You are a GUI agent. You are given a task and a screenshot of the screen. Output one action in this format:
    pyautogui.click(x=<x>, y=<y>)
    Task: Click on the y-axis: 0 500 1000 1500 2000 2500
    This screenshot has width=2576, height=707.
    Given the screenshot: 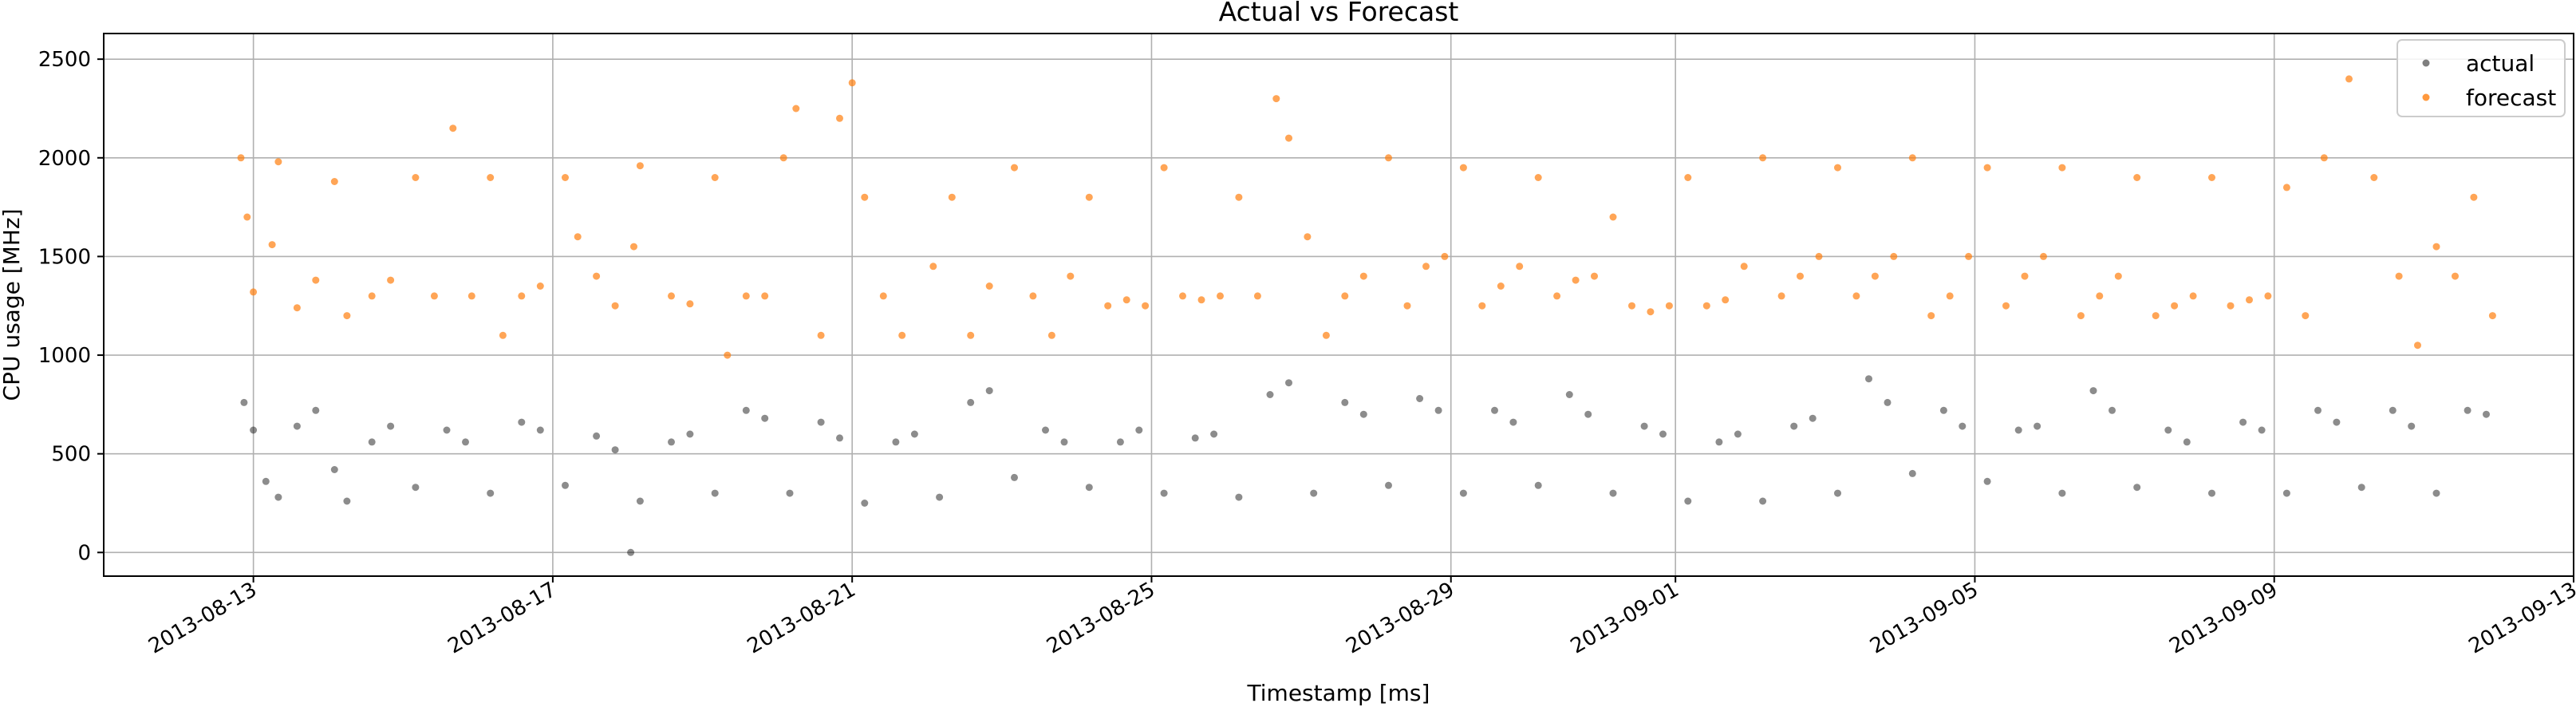 What is the action you would take?
    pyautogui.click(x=71, y=306)
    